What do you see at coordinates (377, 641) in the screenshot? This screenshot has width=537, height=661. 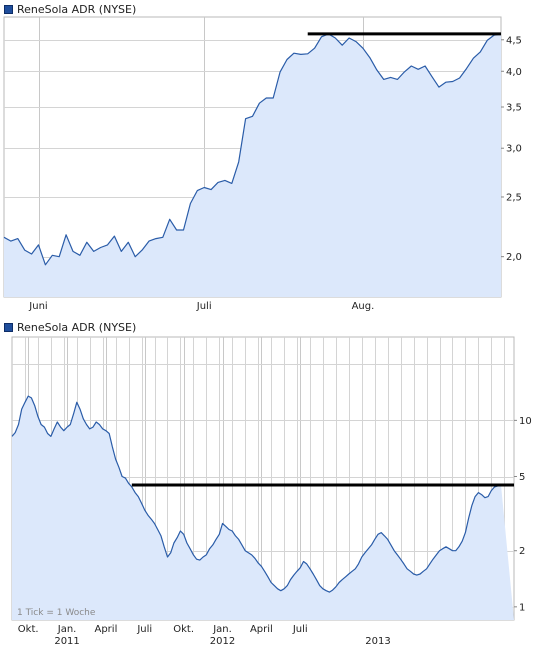 I see `x-year-label: 2013` at bounding box center [377, 641].